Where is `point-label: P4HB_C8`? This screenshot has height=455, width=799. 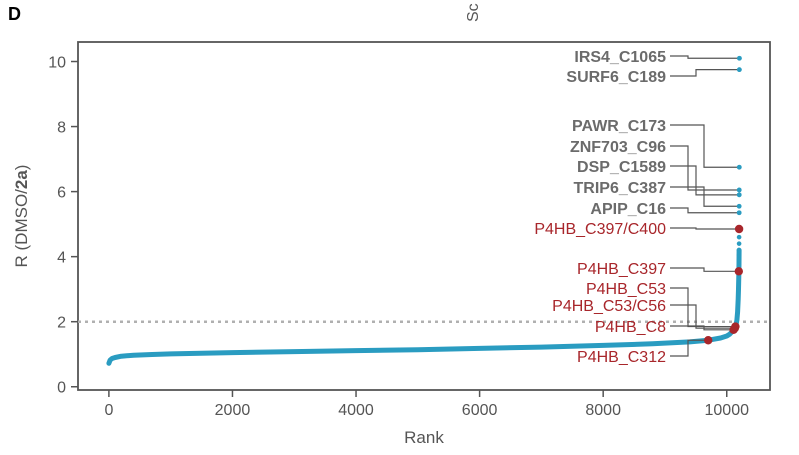
point-label: P4HB_C8 is located at coordinates (630, 327).